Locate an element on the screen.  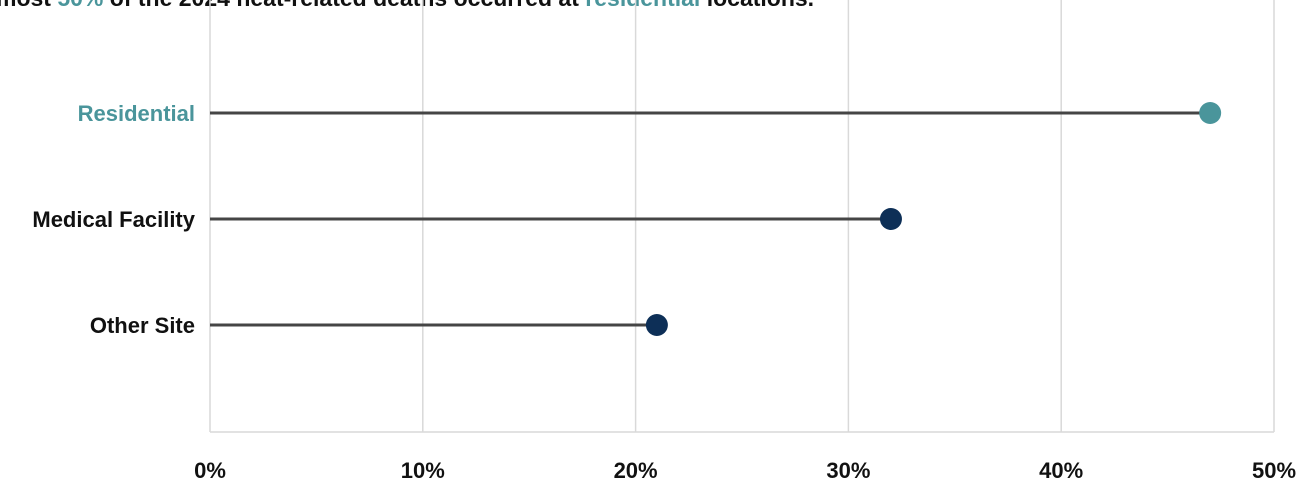
title-accent-text: residential is located at coordinates (642, 5).